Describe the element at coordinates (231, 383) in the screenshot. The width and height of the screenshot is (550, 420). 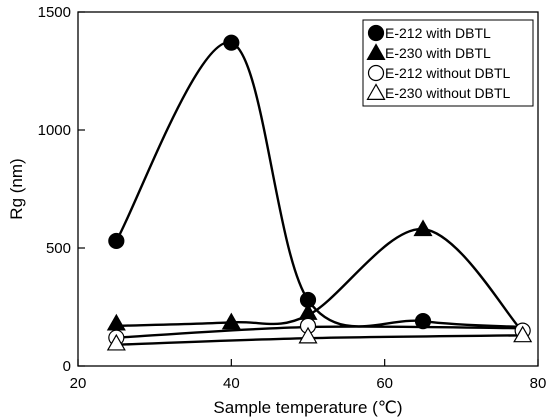
I see `x-tick-label: 40` at that location.